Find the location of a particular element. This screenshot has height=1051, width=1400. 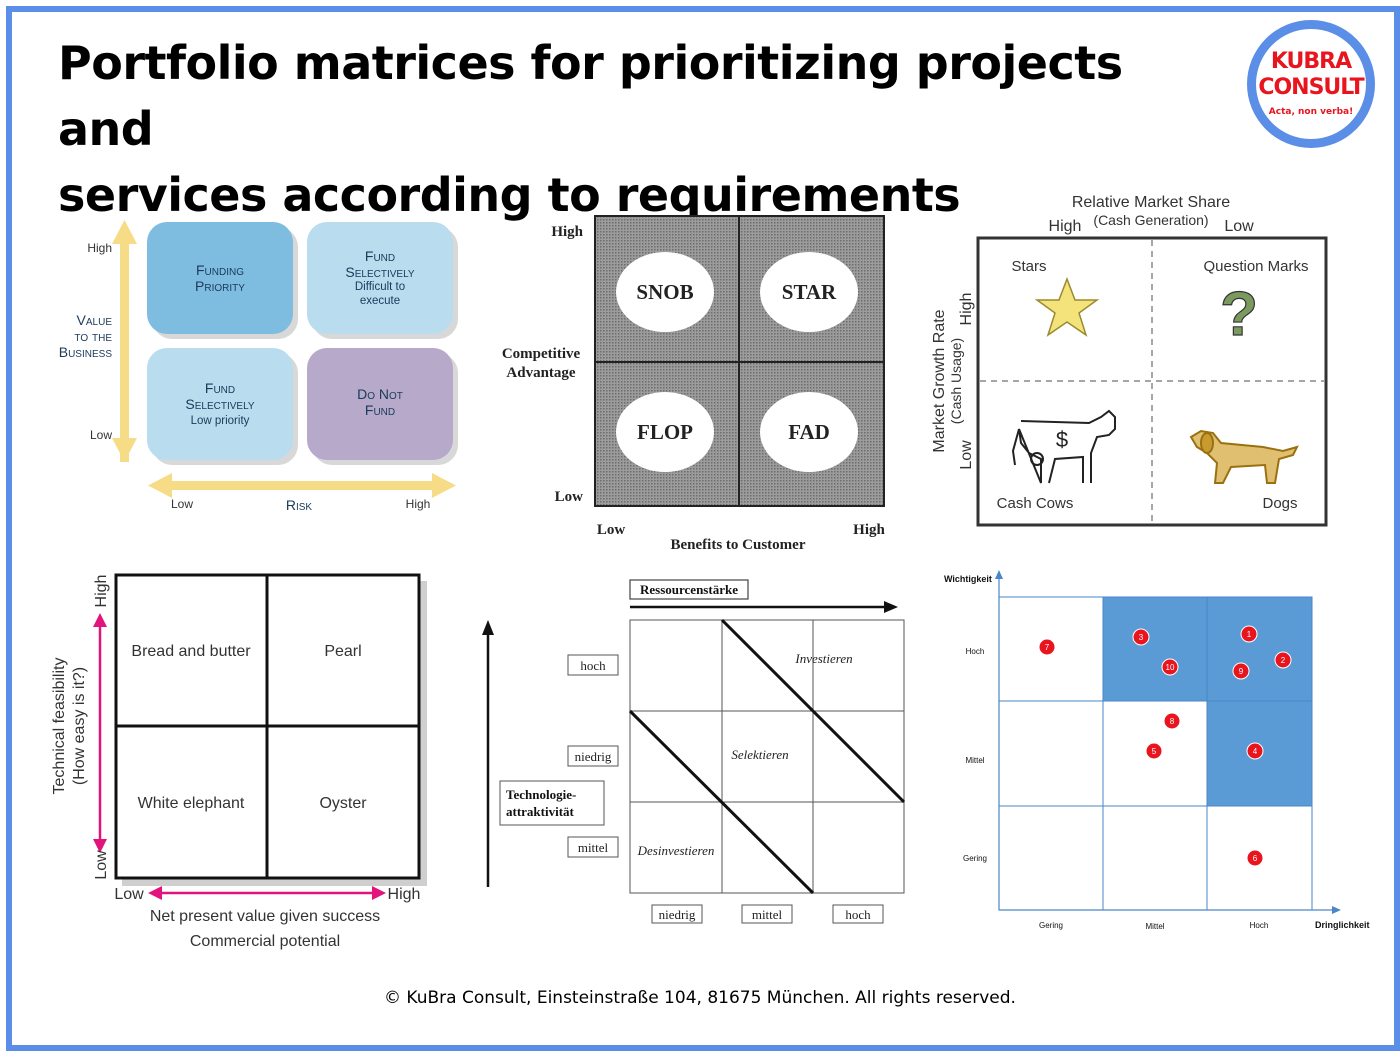

m2-y-title-line1: Competitive is located at coordinates (541, 354).